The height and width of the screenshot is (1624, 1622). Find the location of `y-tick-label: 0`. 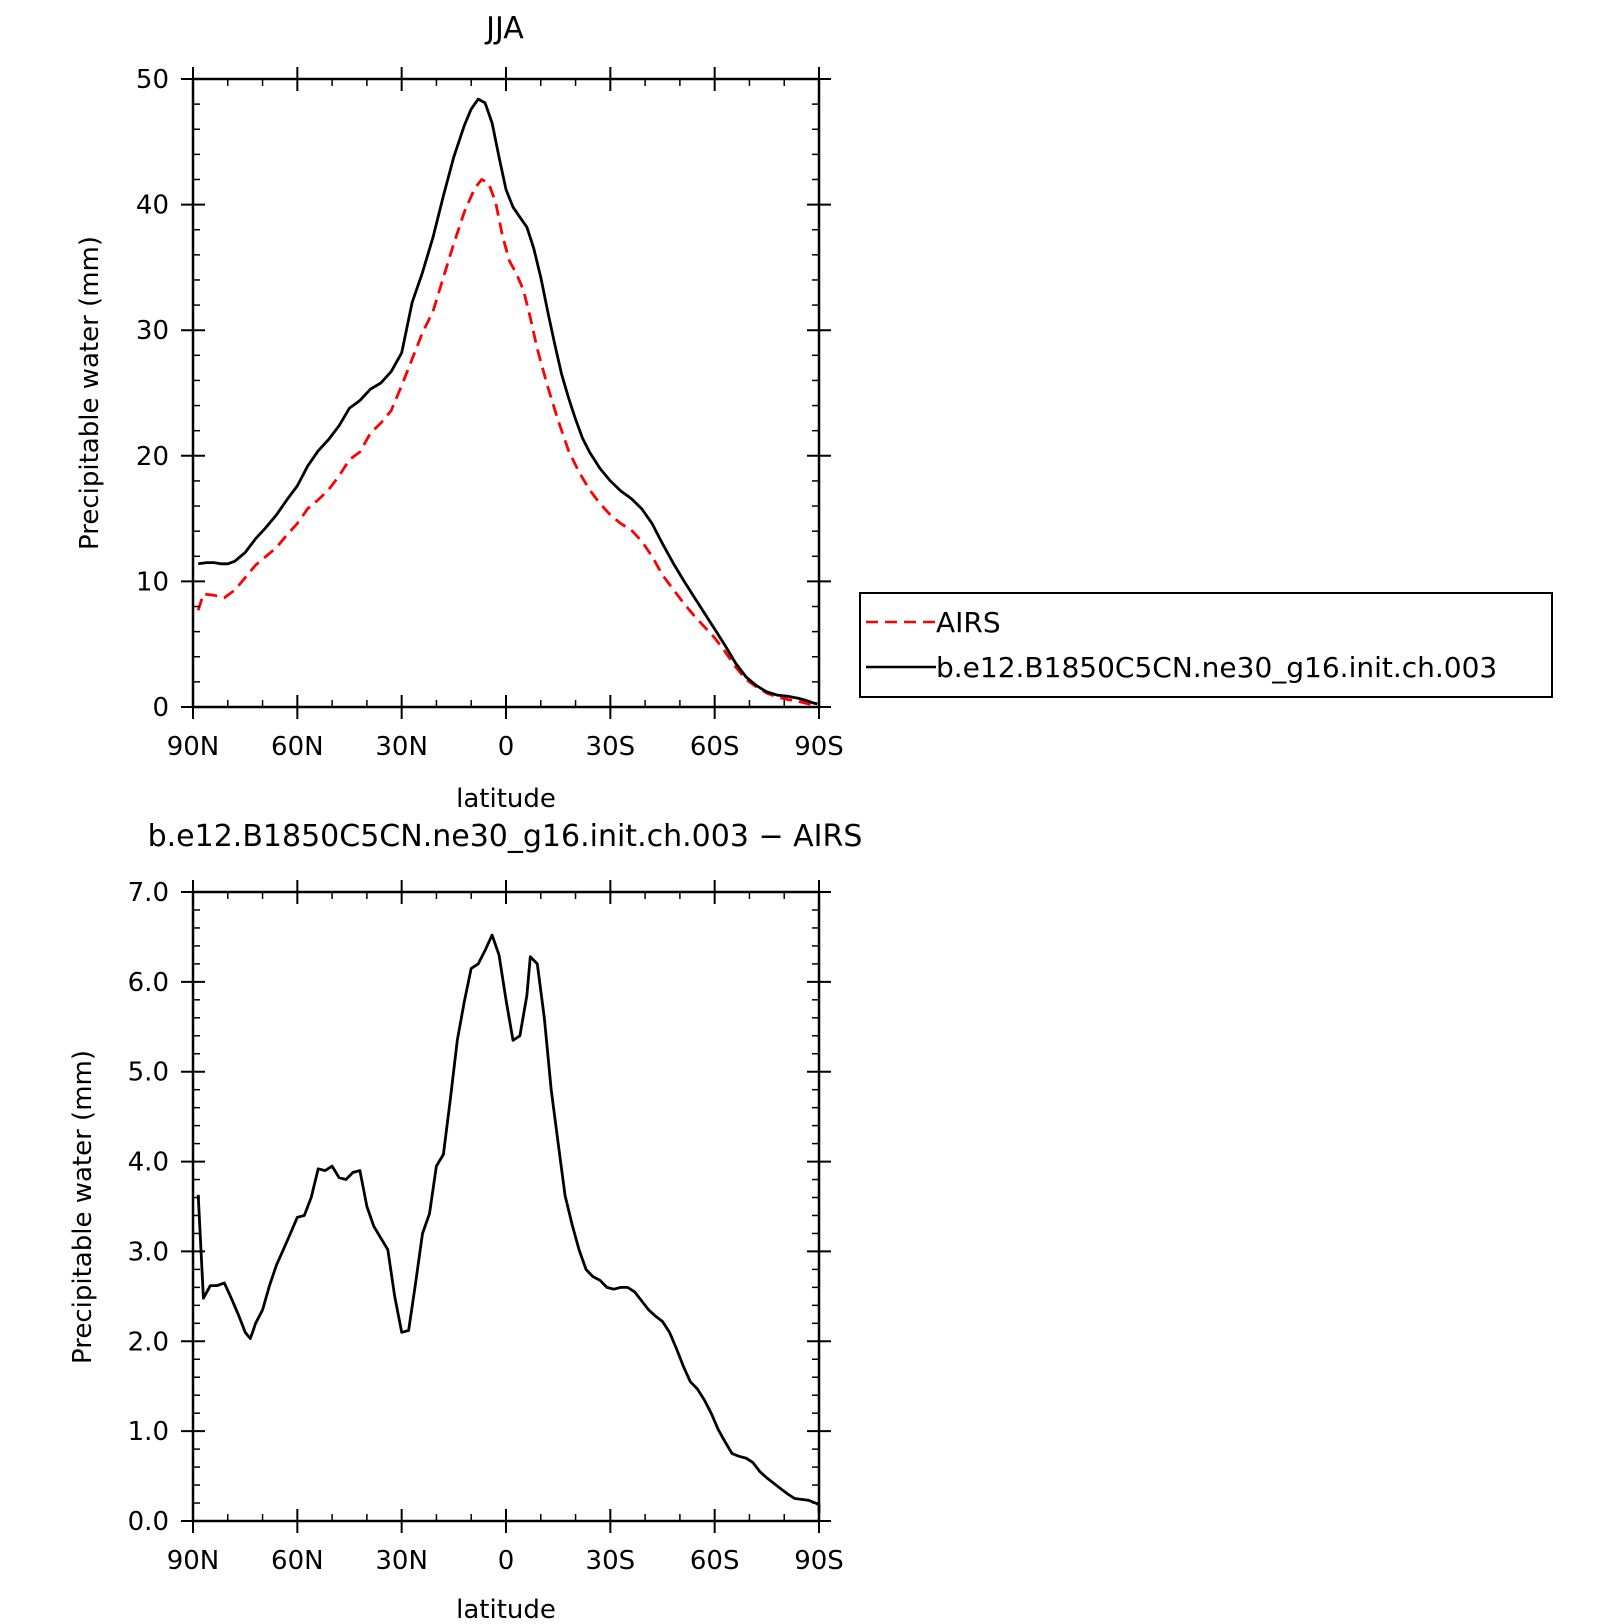

y-tick-label: 0 is located at coordinates (160, 708).